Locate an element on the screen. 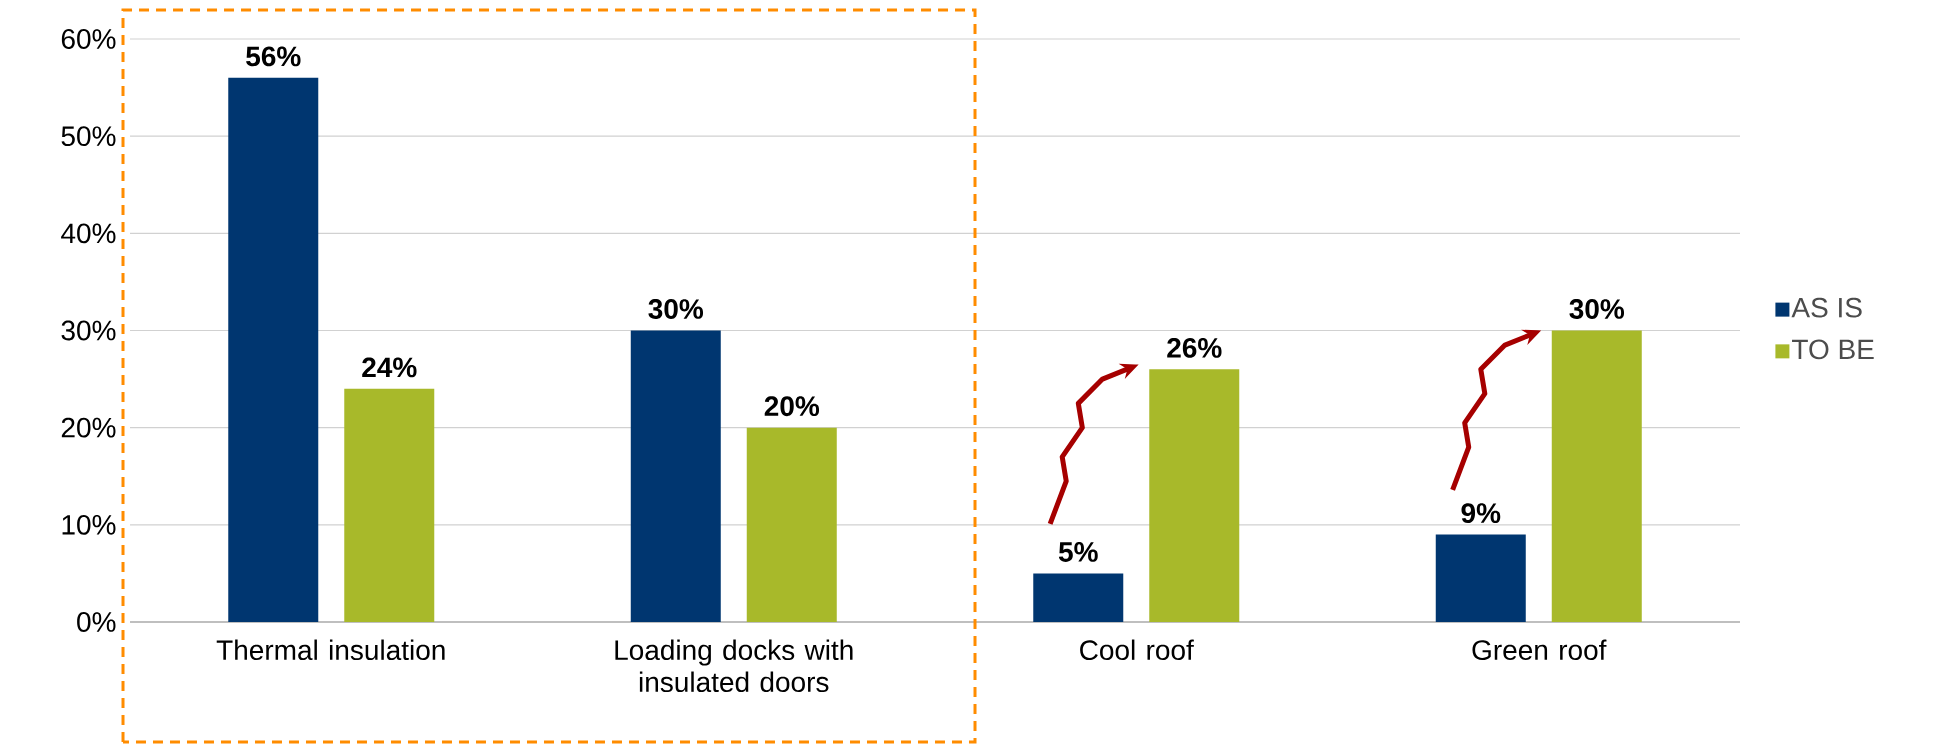 The height and width of the screenshot is (745, 1934). y-tick-label: 20% is located at coordinates (88, 427).